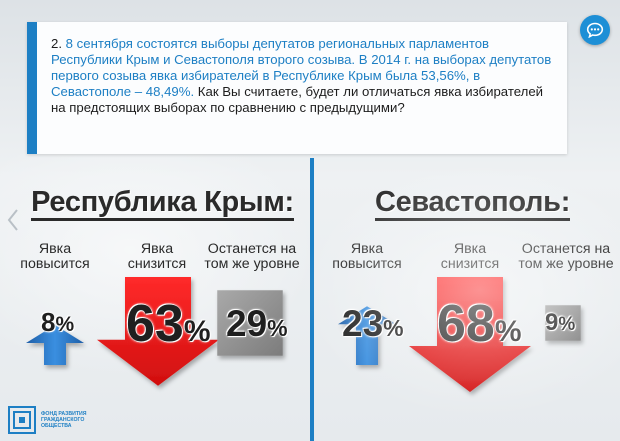  I want to click on fund-logo-icon, so click(22, 420).